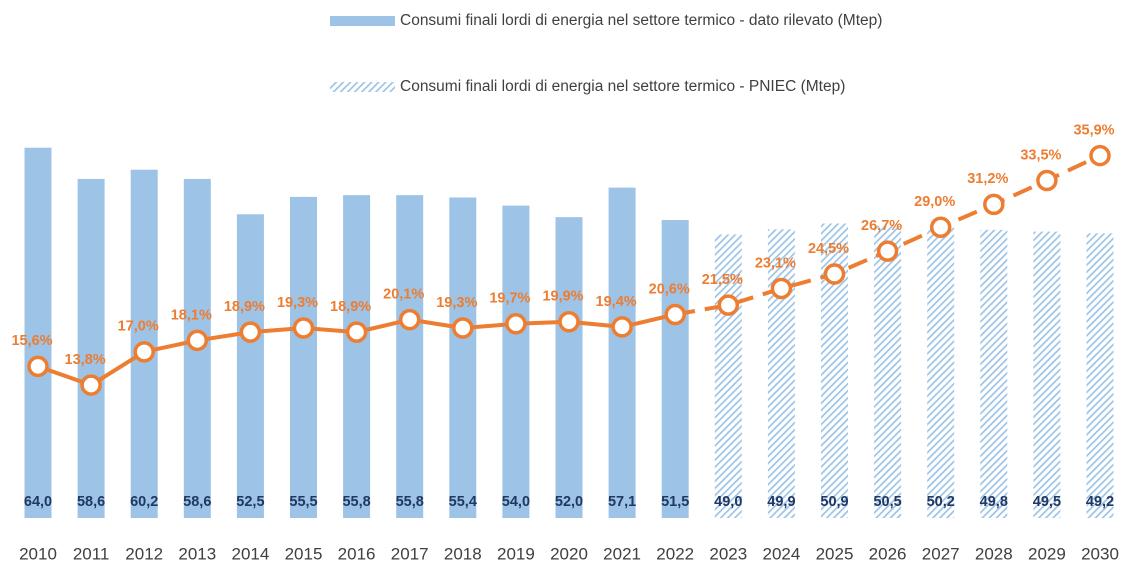 This screenshot has width=1127, height=565. Describe the element at coordinates (403, 294) in the screenshot. I see `value-label: 20,1%` at that location.